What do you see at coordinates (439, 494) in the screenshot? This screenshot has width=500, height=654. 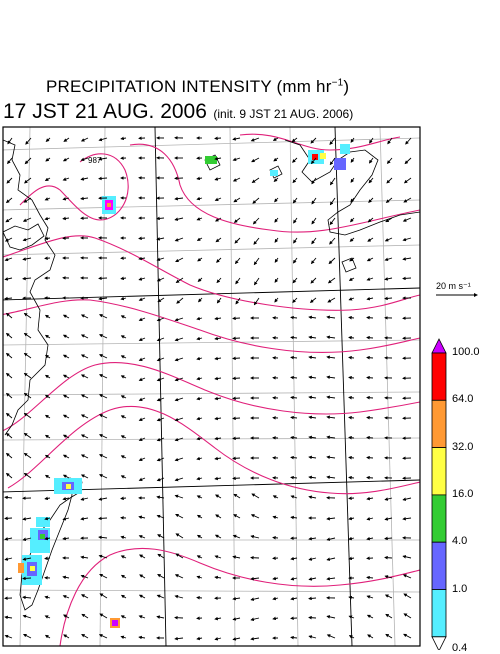 I see `precip-colorbar` at bounding box center [439, 494].